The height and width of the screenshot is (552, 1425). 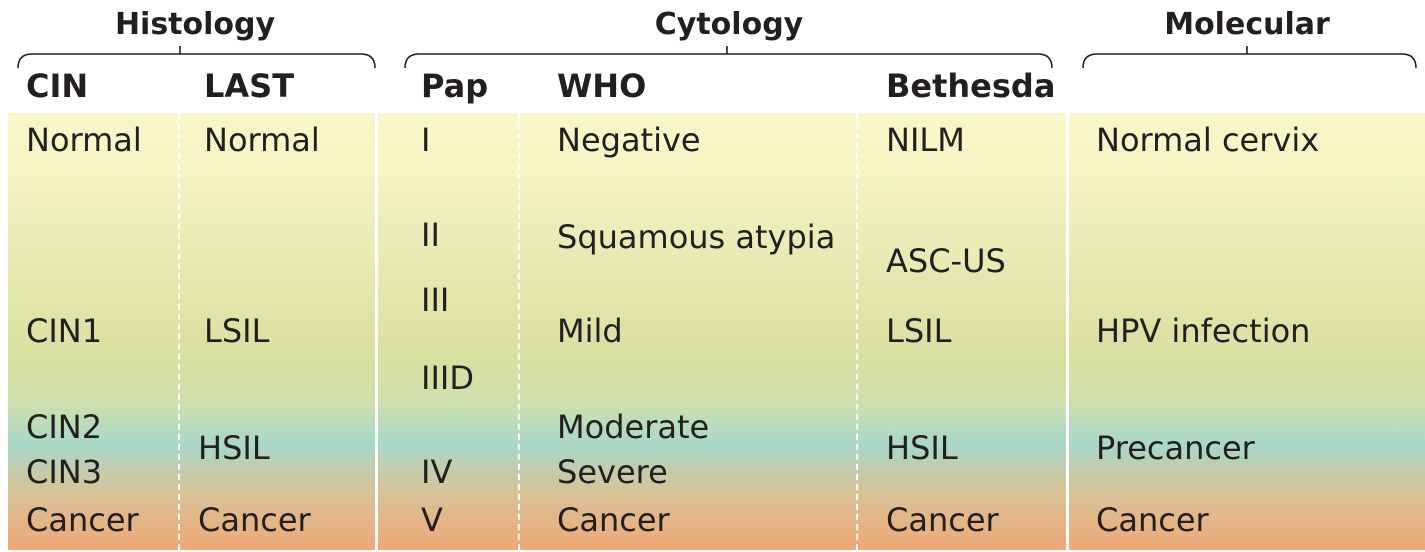 I want to click on molecular-hpv-infection: HPV infection, so click(x=1203, y=331).